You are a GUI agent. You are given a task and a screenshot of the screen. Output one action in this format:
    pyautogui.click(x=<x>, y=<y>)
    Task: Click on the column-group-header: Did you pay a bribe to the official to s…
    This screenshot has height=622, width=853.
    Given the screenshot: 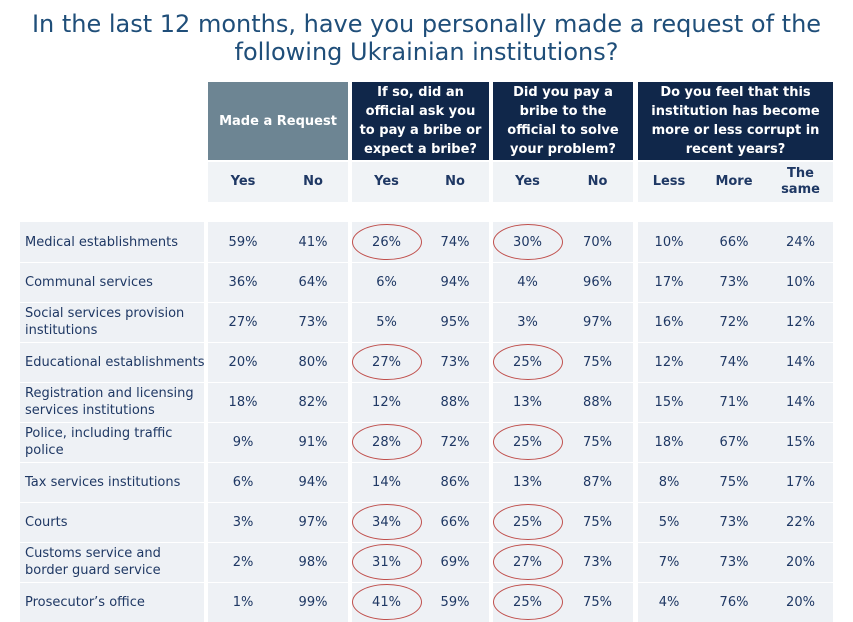 What is the action you would take?
    pyautogui.click(x=563, y=121)
    